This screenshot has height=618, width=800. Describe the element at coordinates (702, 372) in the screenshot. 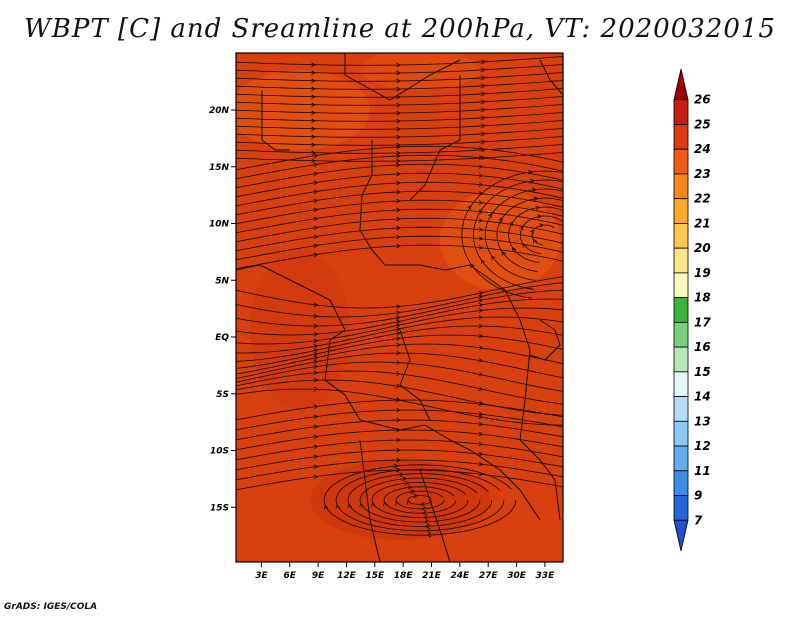

I see `colorbar-label: 15` at that location.